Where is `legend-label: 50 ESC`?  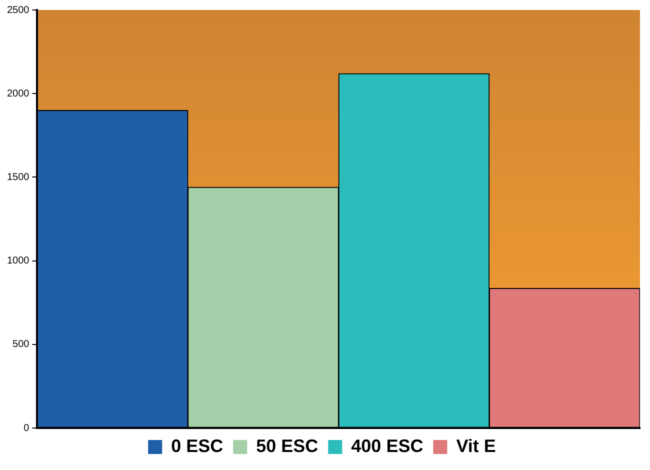 legend-label: 50 ESC is located at coordinates (287, 446).